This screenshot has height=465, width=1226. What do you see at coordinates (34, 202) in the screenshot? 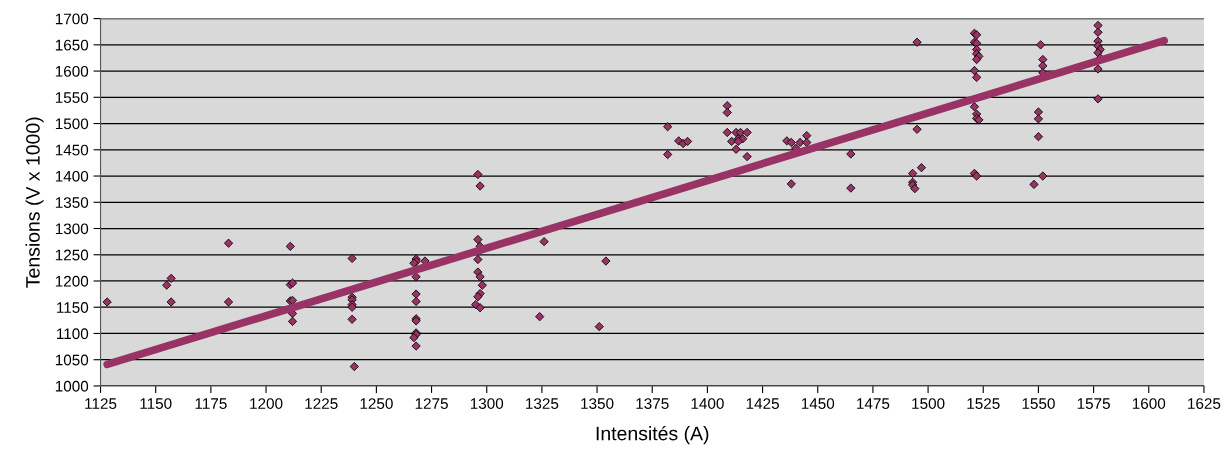
I see `y-axis-title: Tensions (V x 1000)` at bounding box center [34, 202].